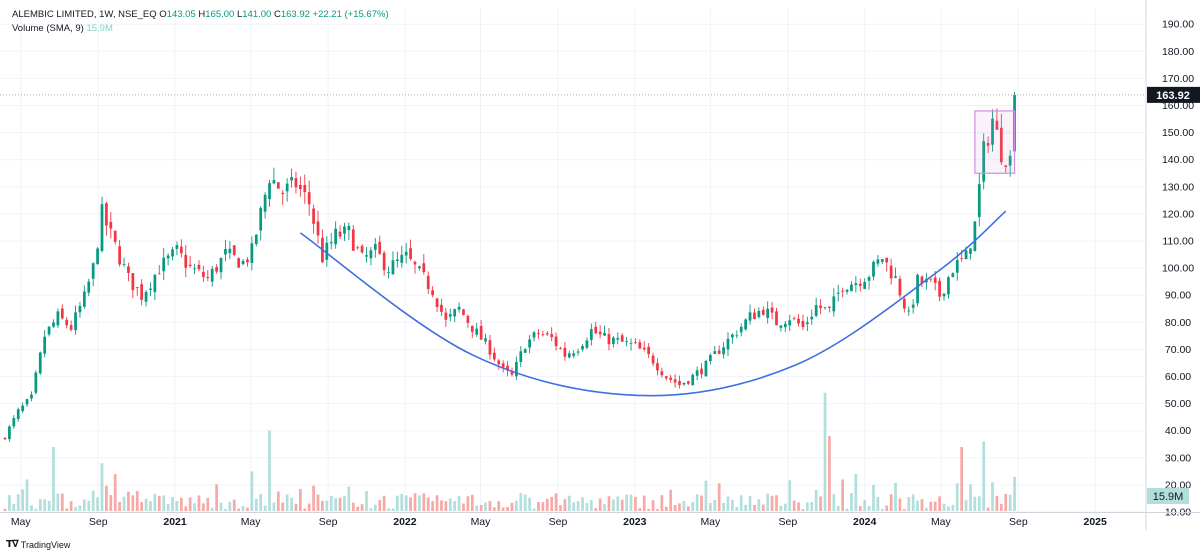 This screenshot has height=556, width=1200. What do you see at coordinates (257, 14) in the screenshot?
I see `ohlc-low: 141.00` at bounding box center [257, 14].